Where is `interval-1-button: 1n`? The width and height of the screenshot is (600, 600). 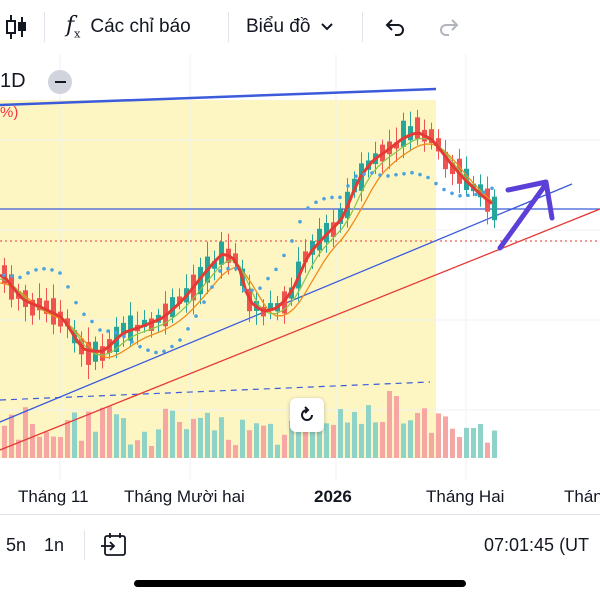 interval-1-button: 1n is located at coordinates (54, 544).